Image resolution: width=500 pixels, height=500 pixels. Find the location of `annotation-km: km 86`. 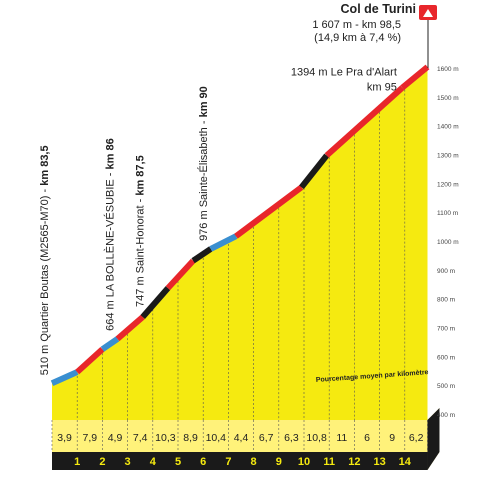

annotation-km: km 86 is located at coordinates (111, 153).